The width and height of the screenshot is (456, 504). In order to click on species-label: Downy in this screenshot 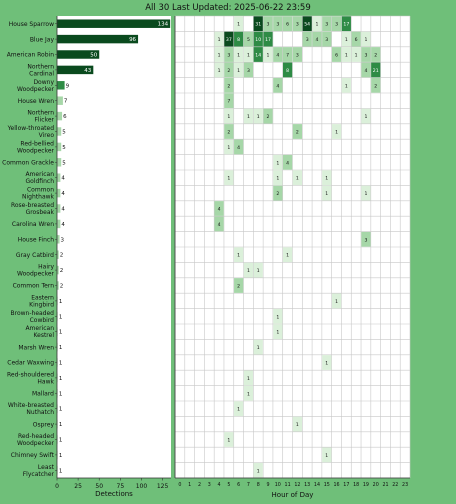, I will do `click(43, 82)`.